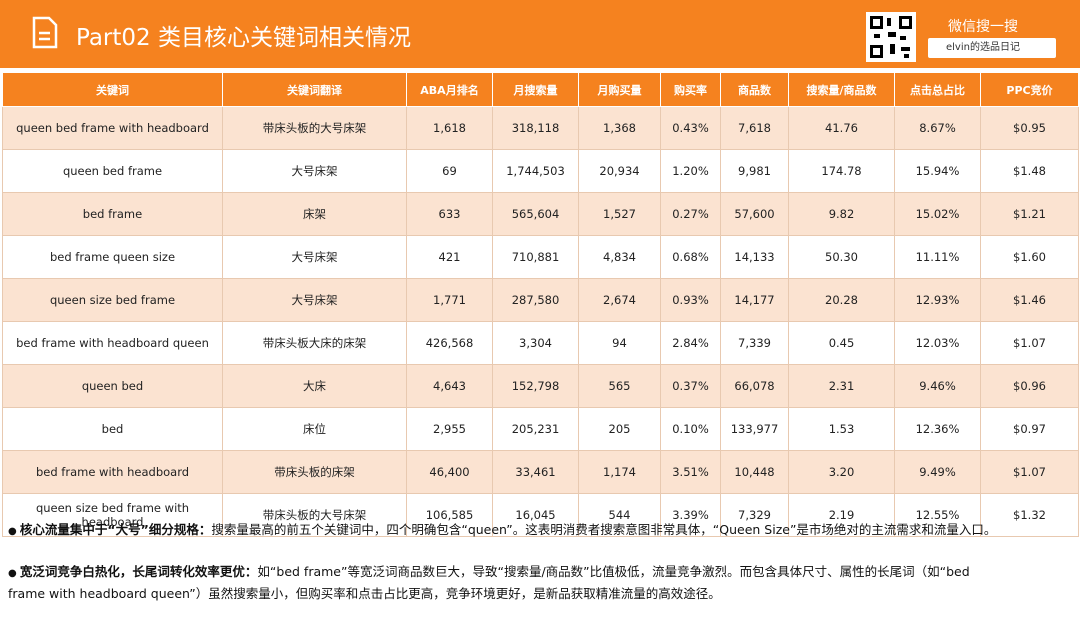 This screenshot has height=624, width=1080. Describe the element at coordinates (314, 472) in the screenshot. I see `table-cell: 带床头板的床架` at that location.